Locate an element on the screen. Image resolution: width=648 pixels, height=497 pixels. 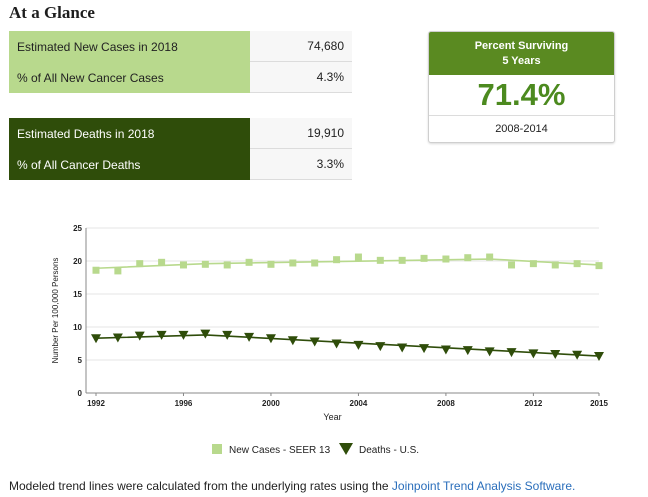
legend-deaths-marker is located at coordinates (346, 449).